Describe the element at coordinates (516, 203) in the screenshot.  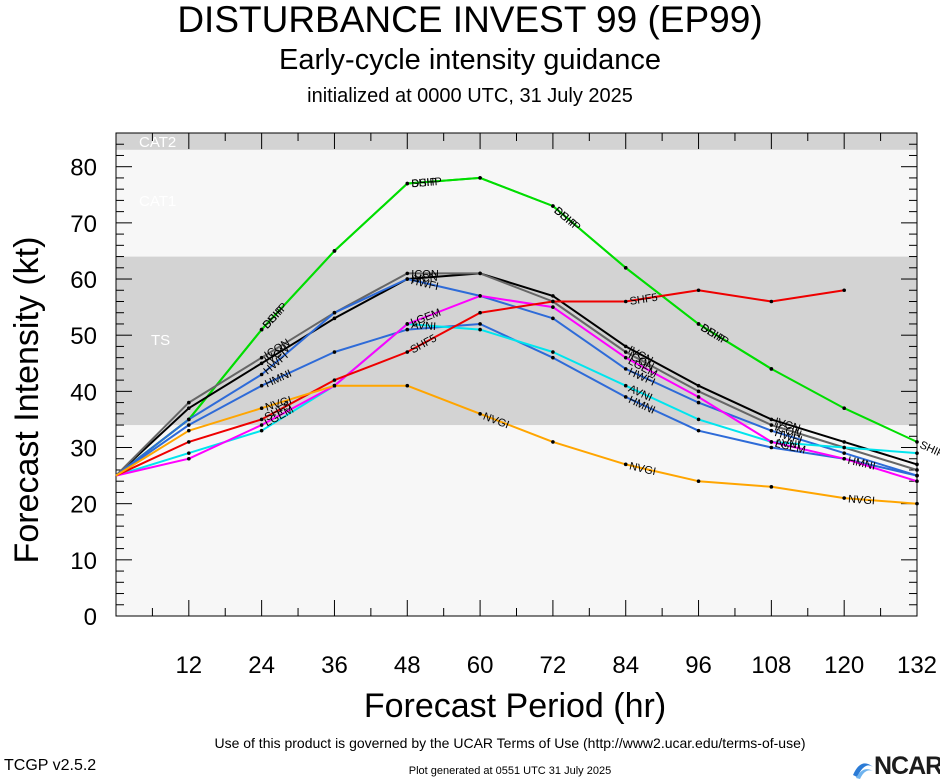
I see `band-cat1` at that location.